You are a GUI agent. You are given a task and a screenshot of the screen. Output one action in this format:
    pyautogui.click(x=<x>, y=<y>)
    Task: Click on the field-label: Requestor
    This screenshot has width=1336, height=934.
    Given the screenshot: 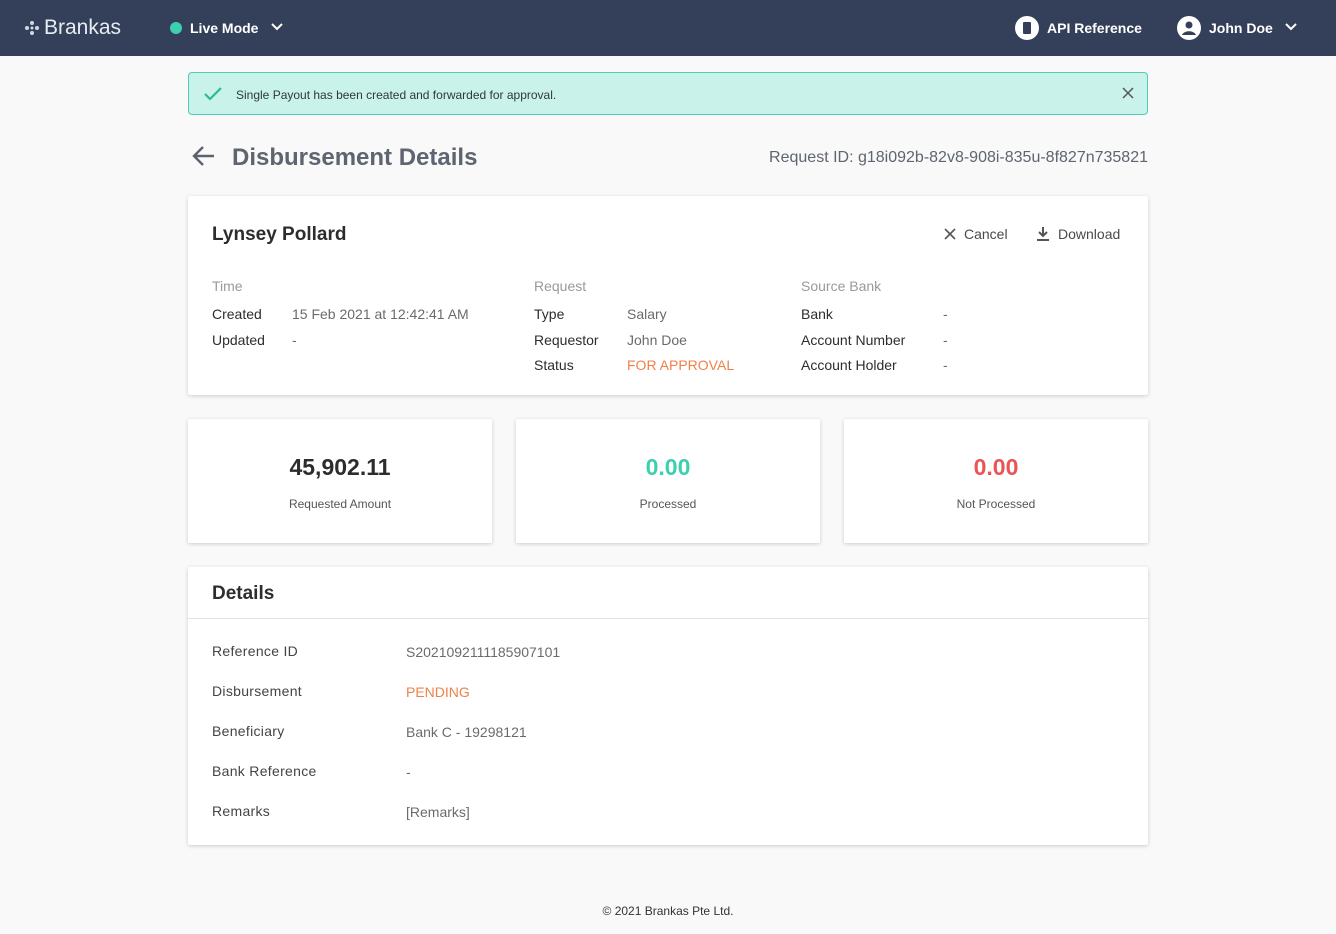 What is the action you would take?
    pyautogui.click(x=566, y=339)
    